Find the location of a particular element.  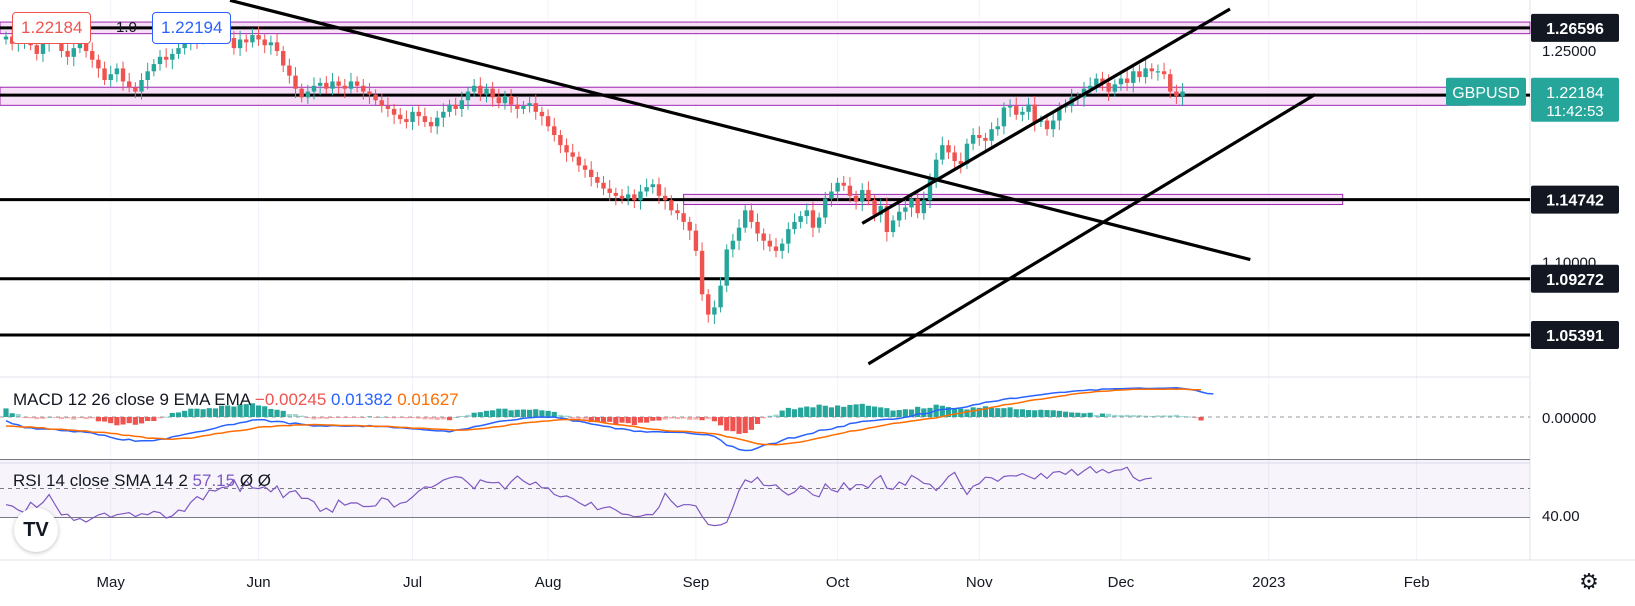

trendline is located at coordinates (1091, 229).